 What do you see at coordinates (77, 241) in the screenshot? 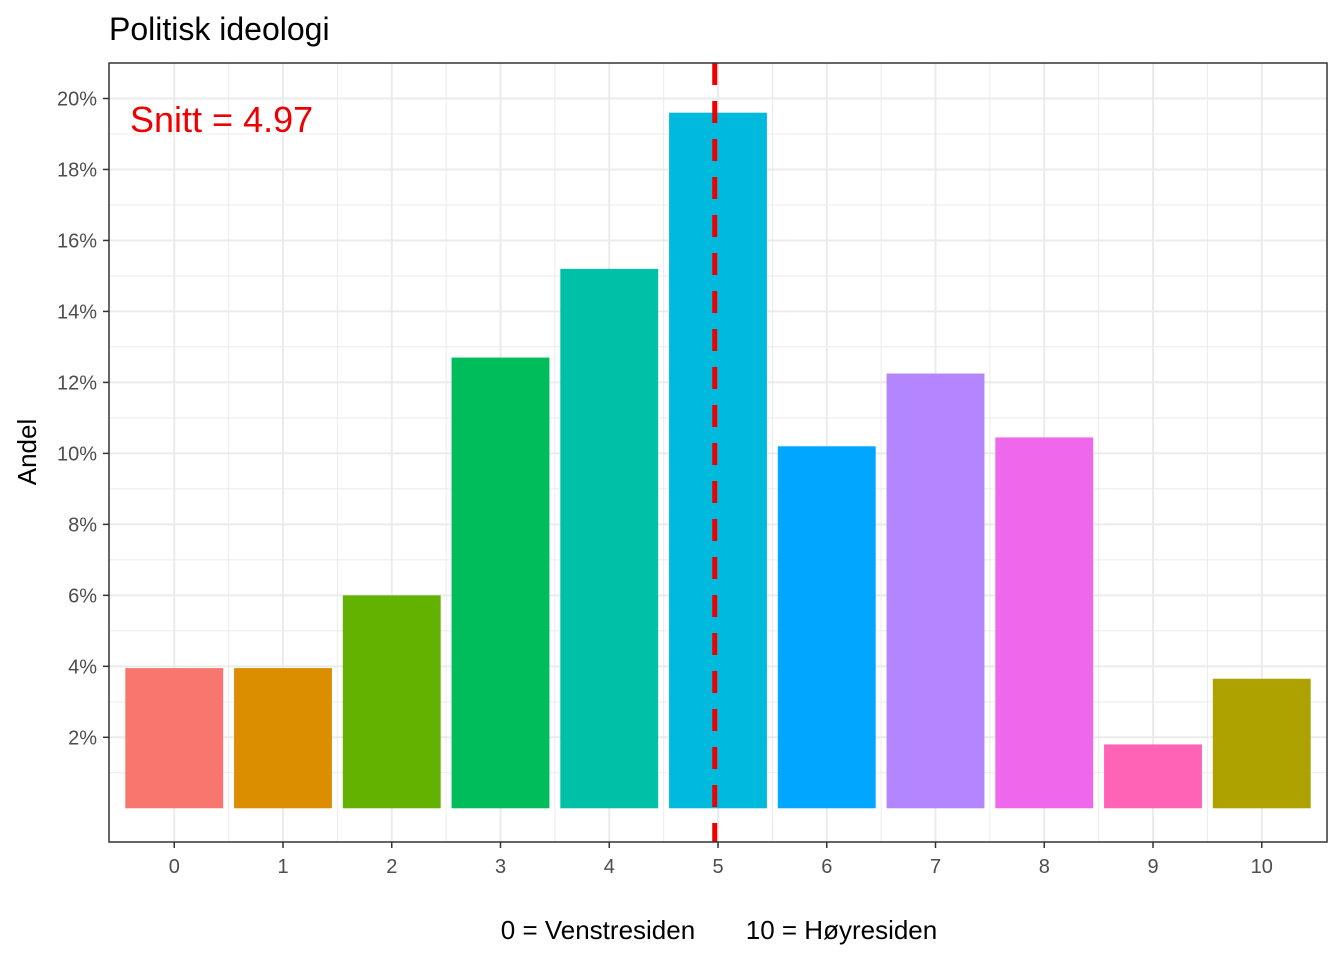
I see `y-tick-label: 16%` at bounding box center [77, 241].